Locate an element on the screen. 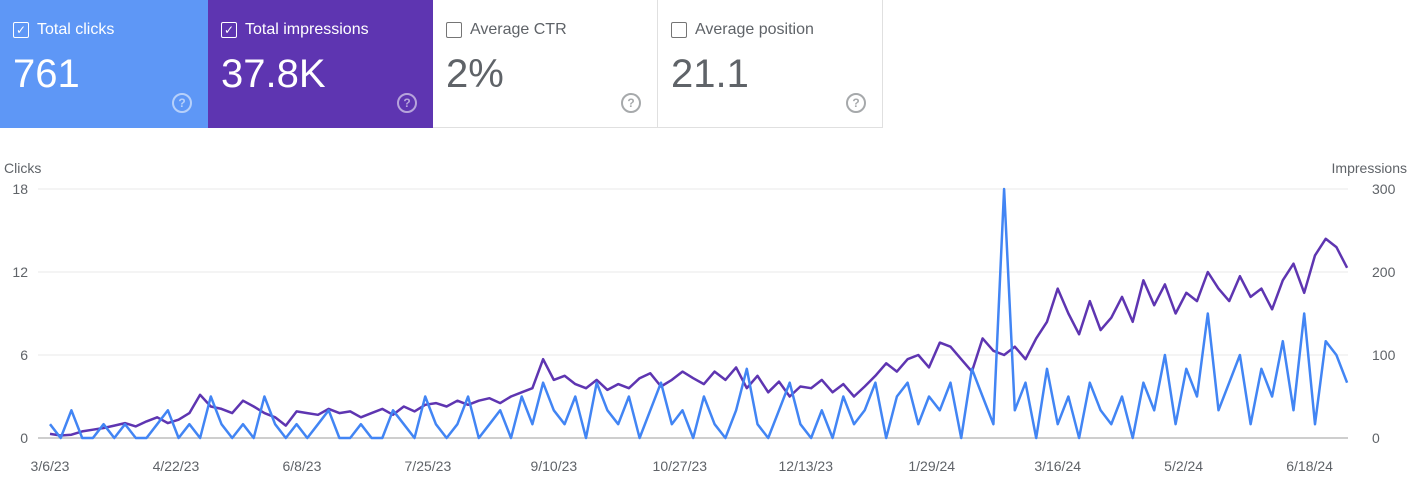  card-average-position: Average position 21.1 ? is located at coordinates (770, 64).